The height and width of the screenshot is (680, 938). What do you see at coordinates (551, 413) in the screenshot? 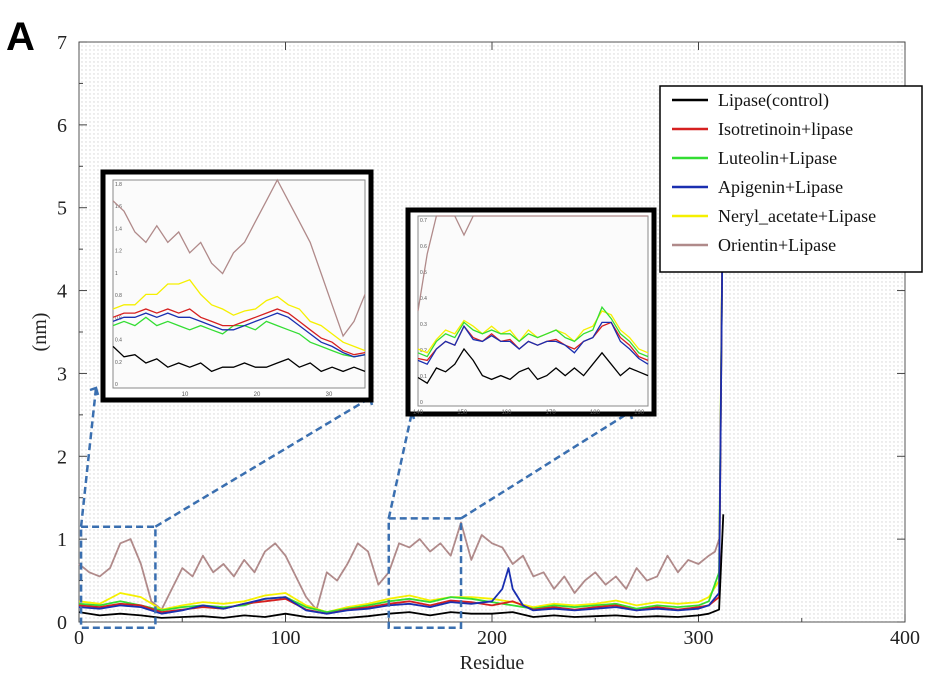
I see `inset-tick-label: 170` at bounding box center [551, 413].